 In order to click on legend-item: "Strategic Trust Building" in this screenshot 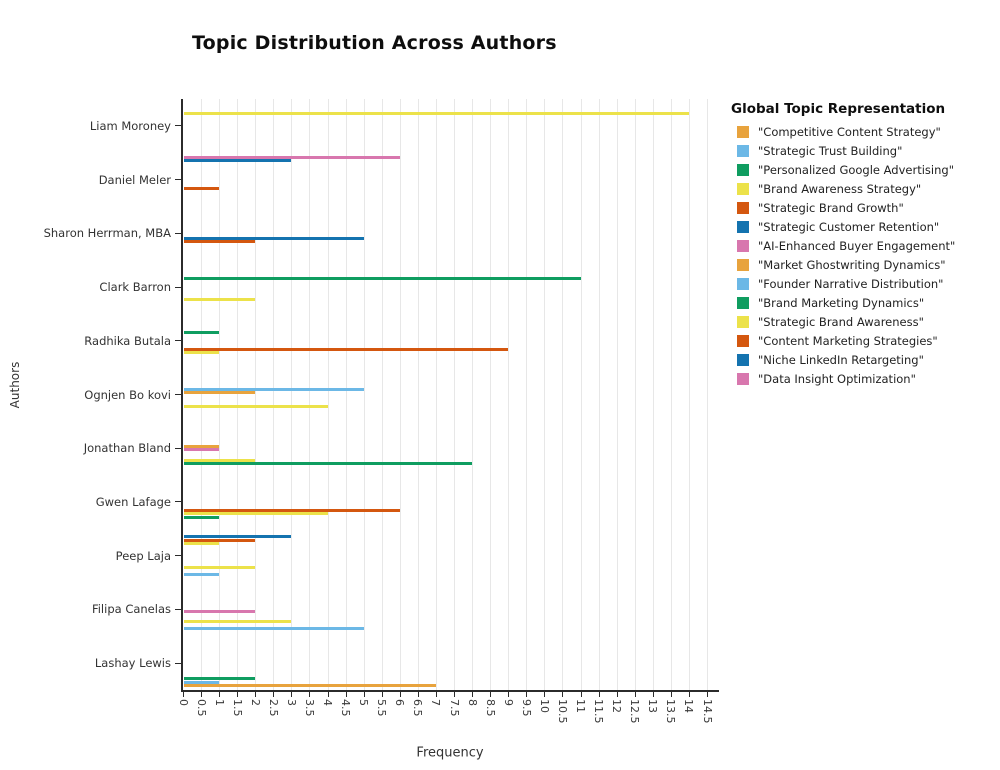, I will do `click(864, 150)`.